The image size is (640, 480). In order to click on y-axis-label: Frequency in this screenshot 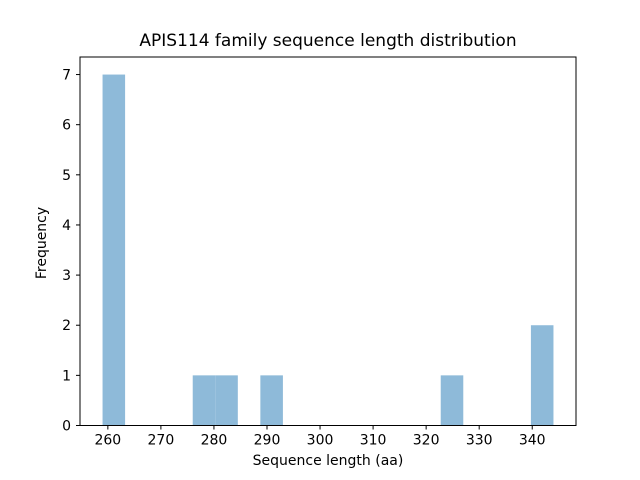, I will do `click(42, 243)`.